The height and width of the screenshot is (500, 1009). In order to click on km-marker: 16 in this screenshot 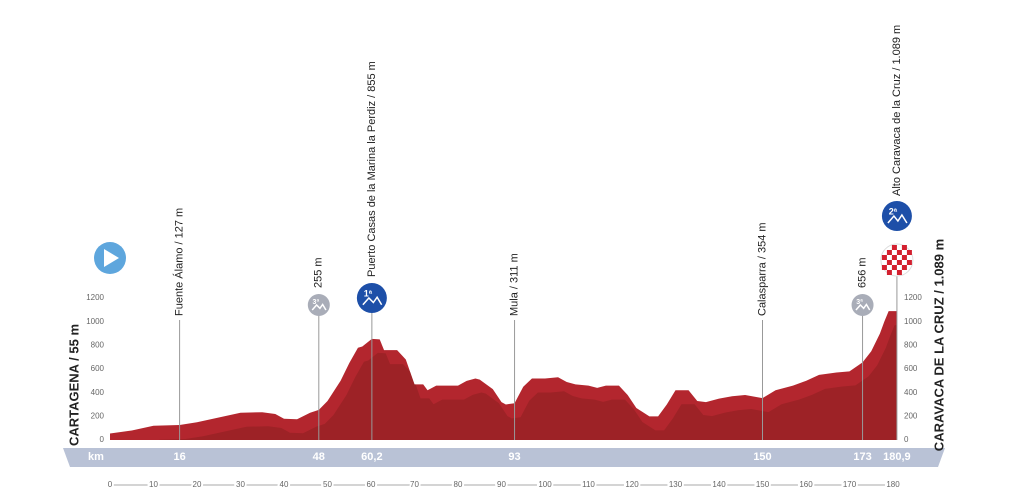, I will do `click(179, 457)`.